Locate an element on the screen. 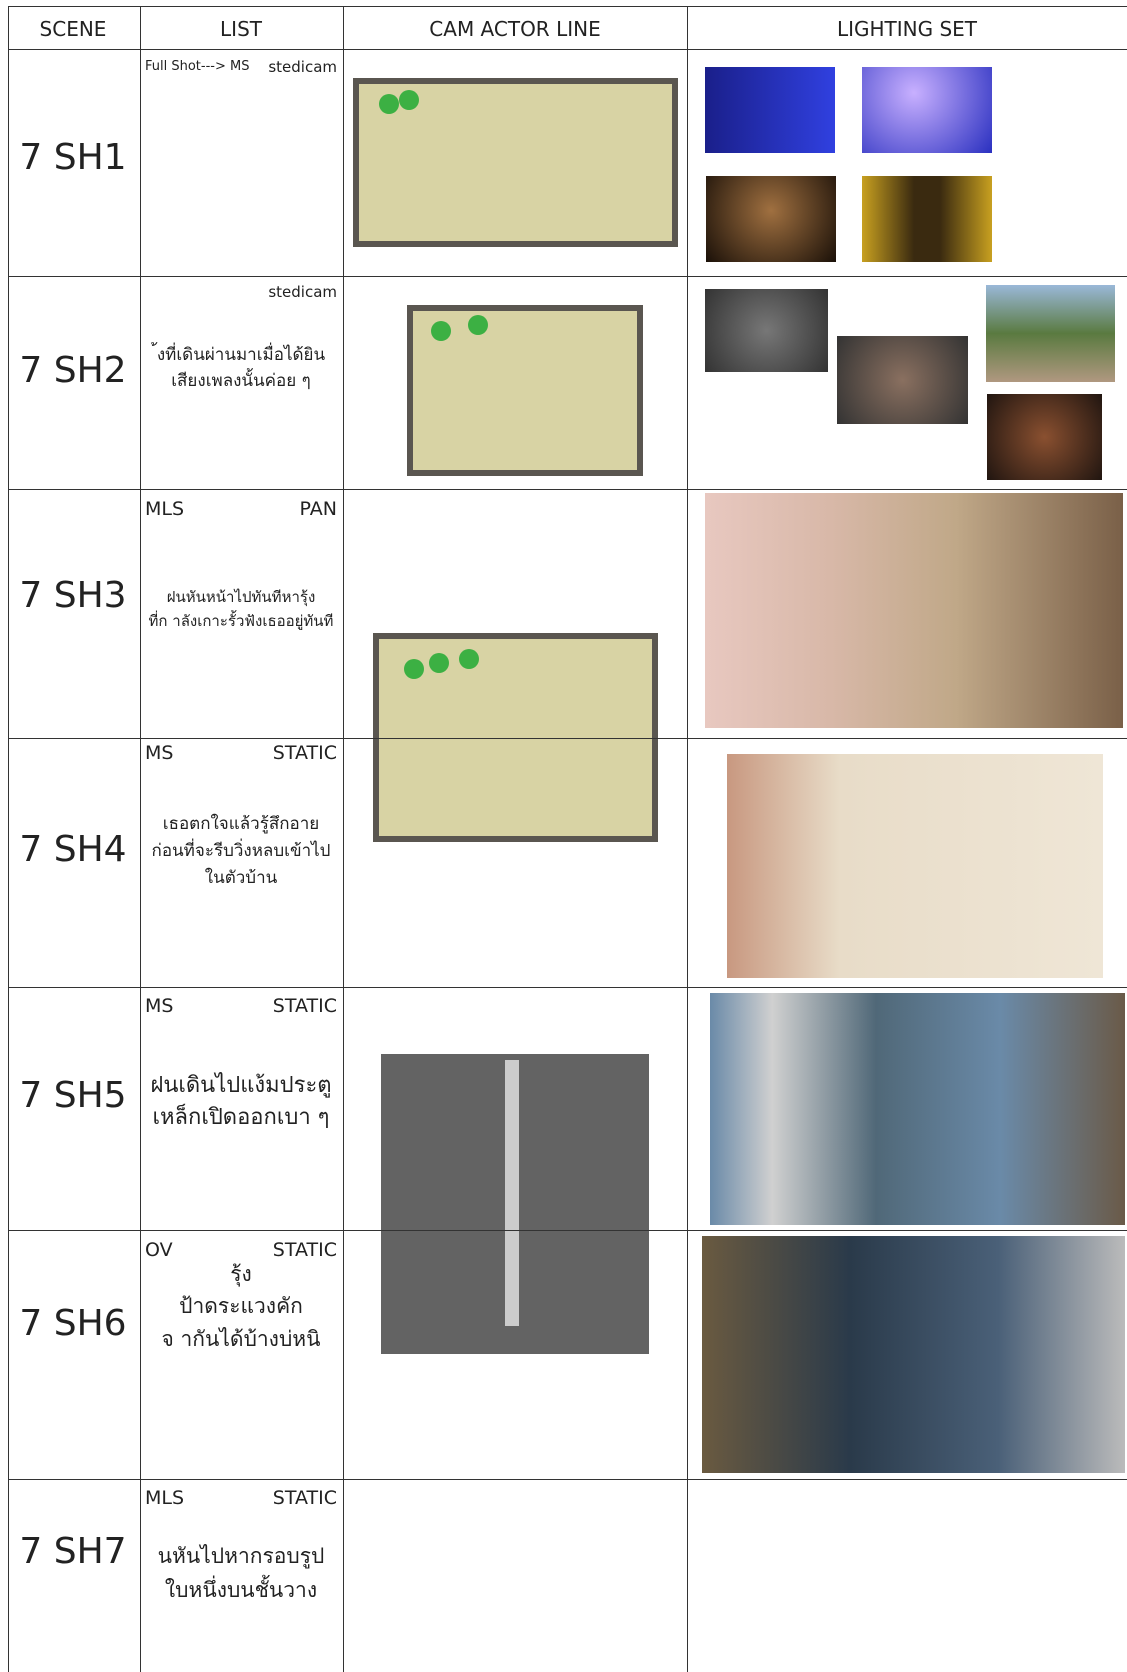 This screenshot has height=1672, width=1127. header-cell: LIST is located at coordinates (241, 29).